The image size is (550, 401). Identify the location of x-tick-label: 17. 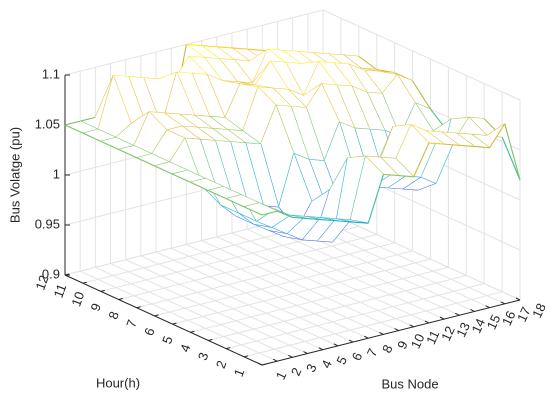
(524, 314).